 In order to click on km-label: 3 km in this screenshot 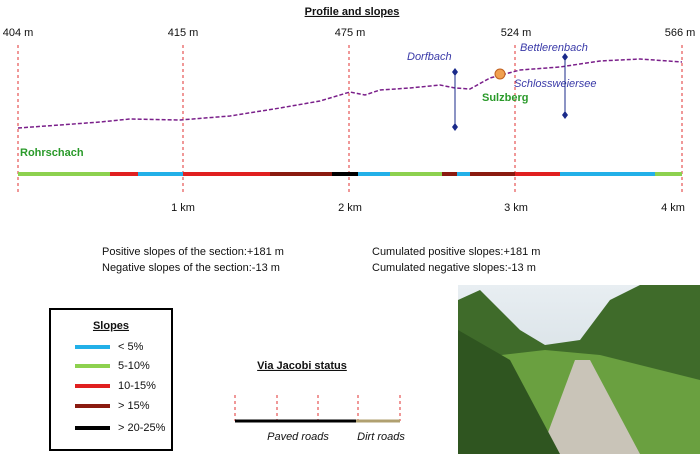, I will do `click(516, 208)`.